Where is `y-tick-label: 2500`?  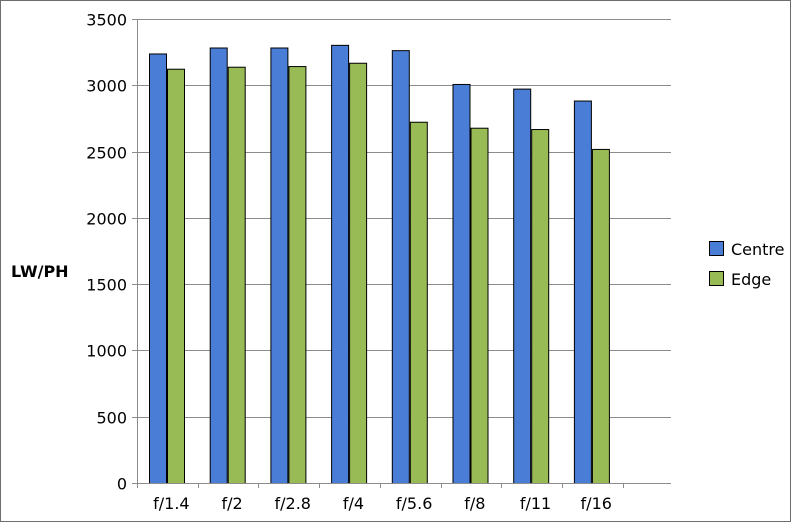
y-tick-label: 2500 is located at coordinates (106, 153).